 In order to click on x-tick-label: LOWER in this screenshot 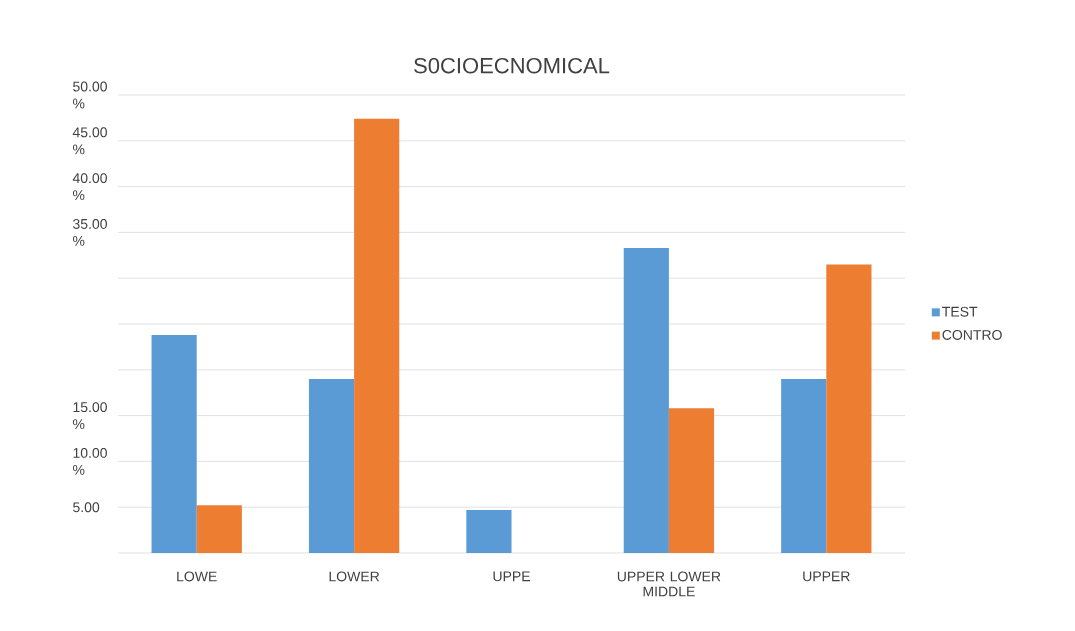, I will do `click(354, 576)`.